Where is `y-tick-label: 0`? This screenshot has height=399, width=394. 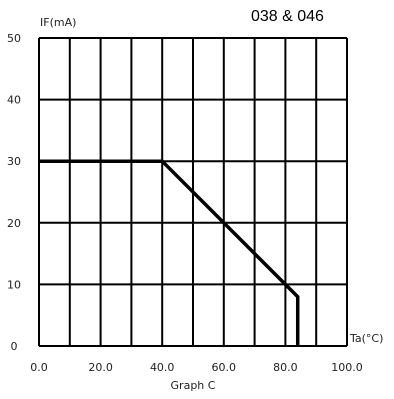
y-tick-label: 0 is located at coordinates (14, 346).